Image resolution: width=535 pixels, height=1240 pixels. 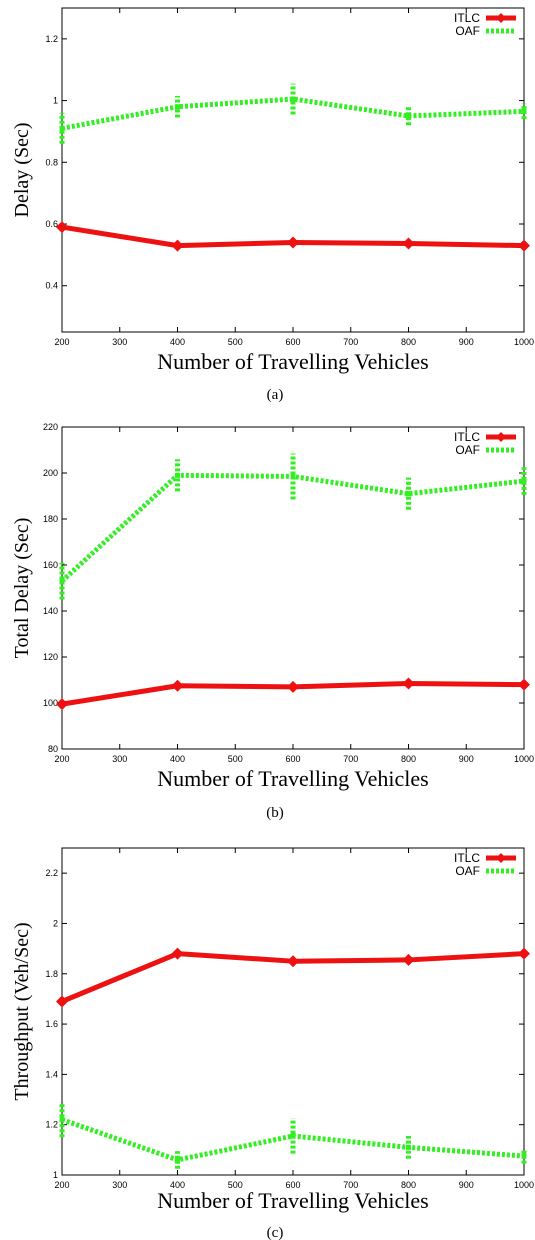 I want to click on y-tick-label: 0.6, so click(x=51, y=224).